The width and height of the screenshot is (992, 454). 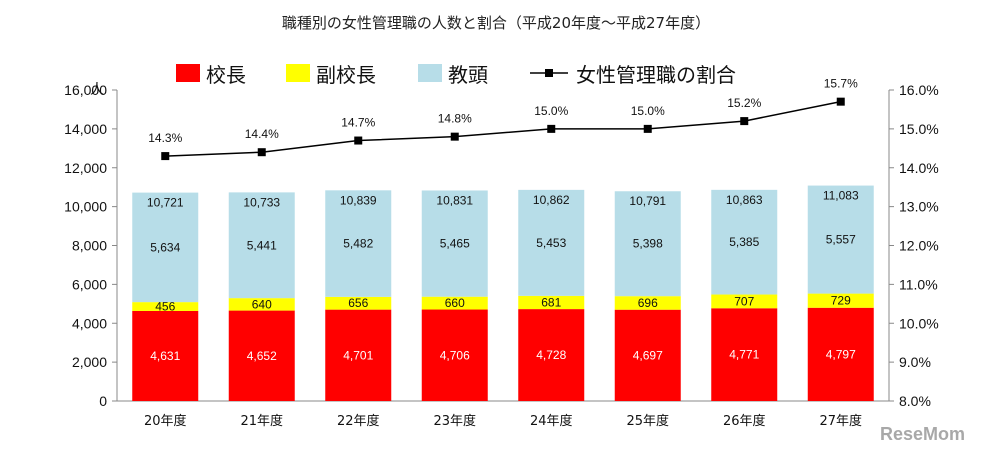 I want to click on legend-label-principal: 校長, so click(x=226, y=75).